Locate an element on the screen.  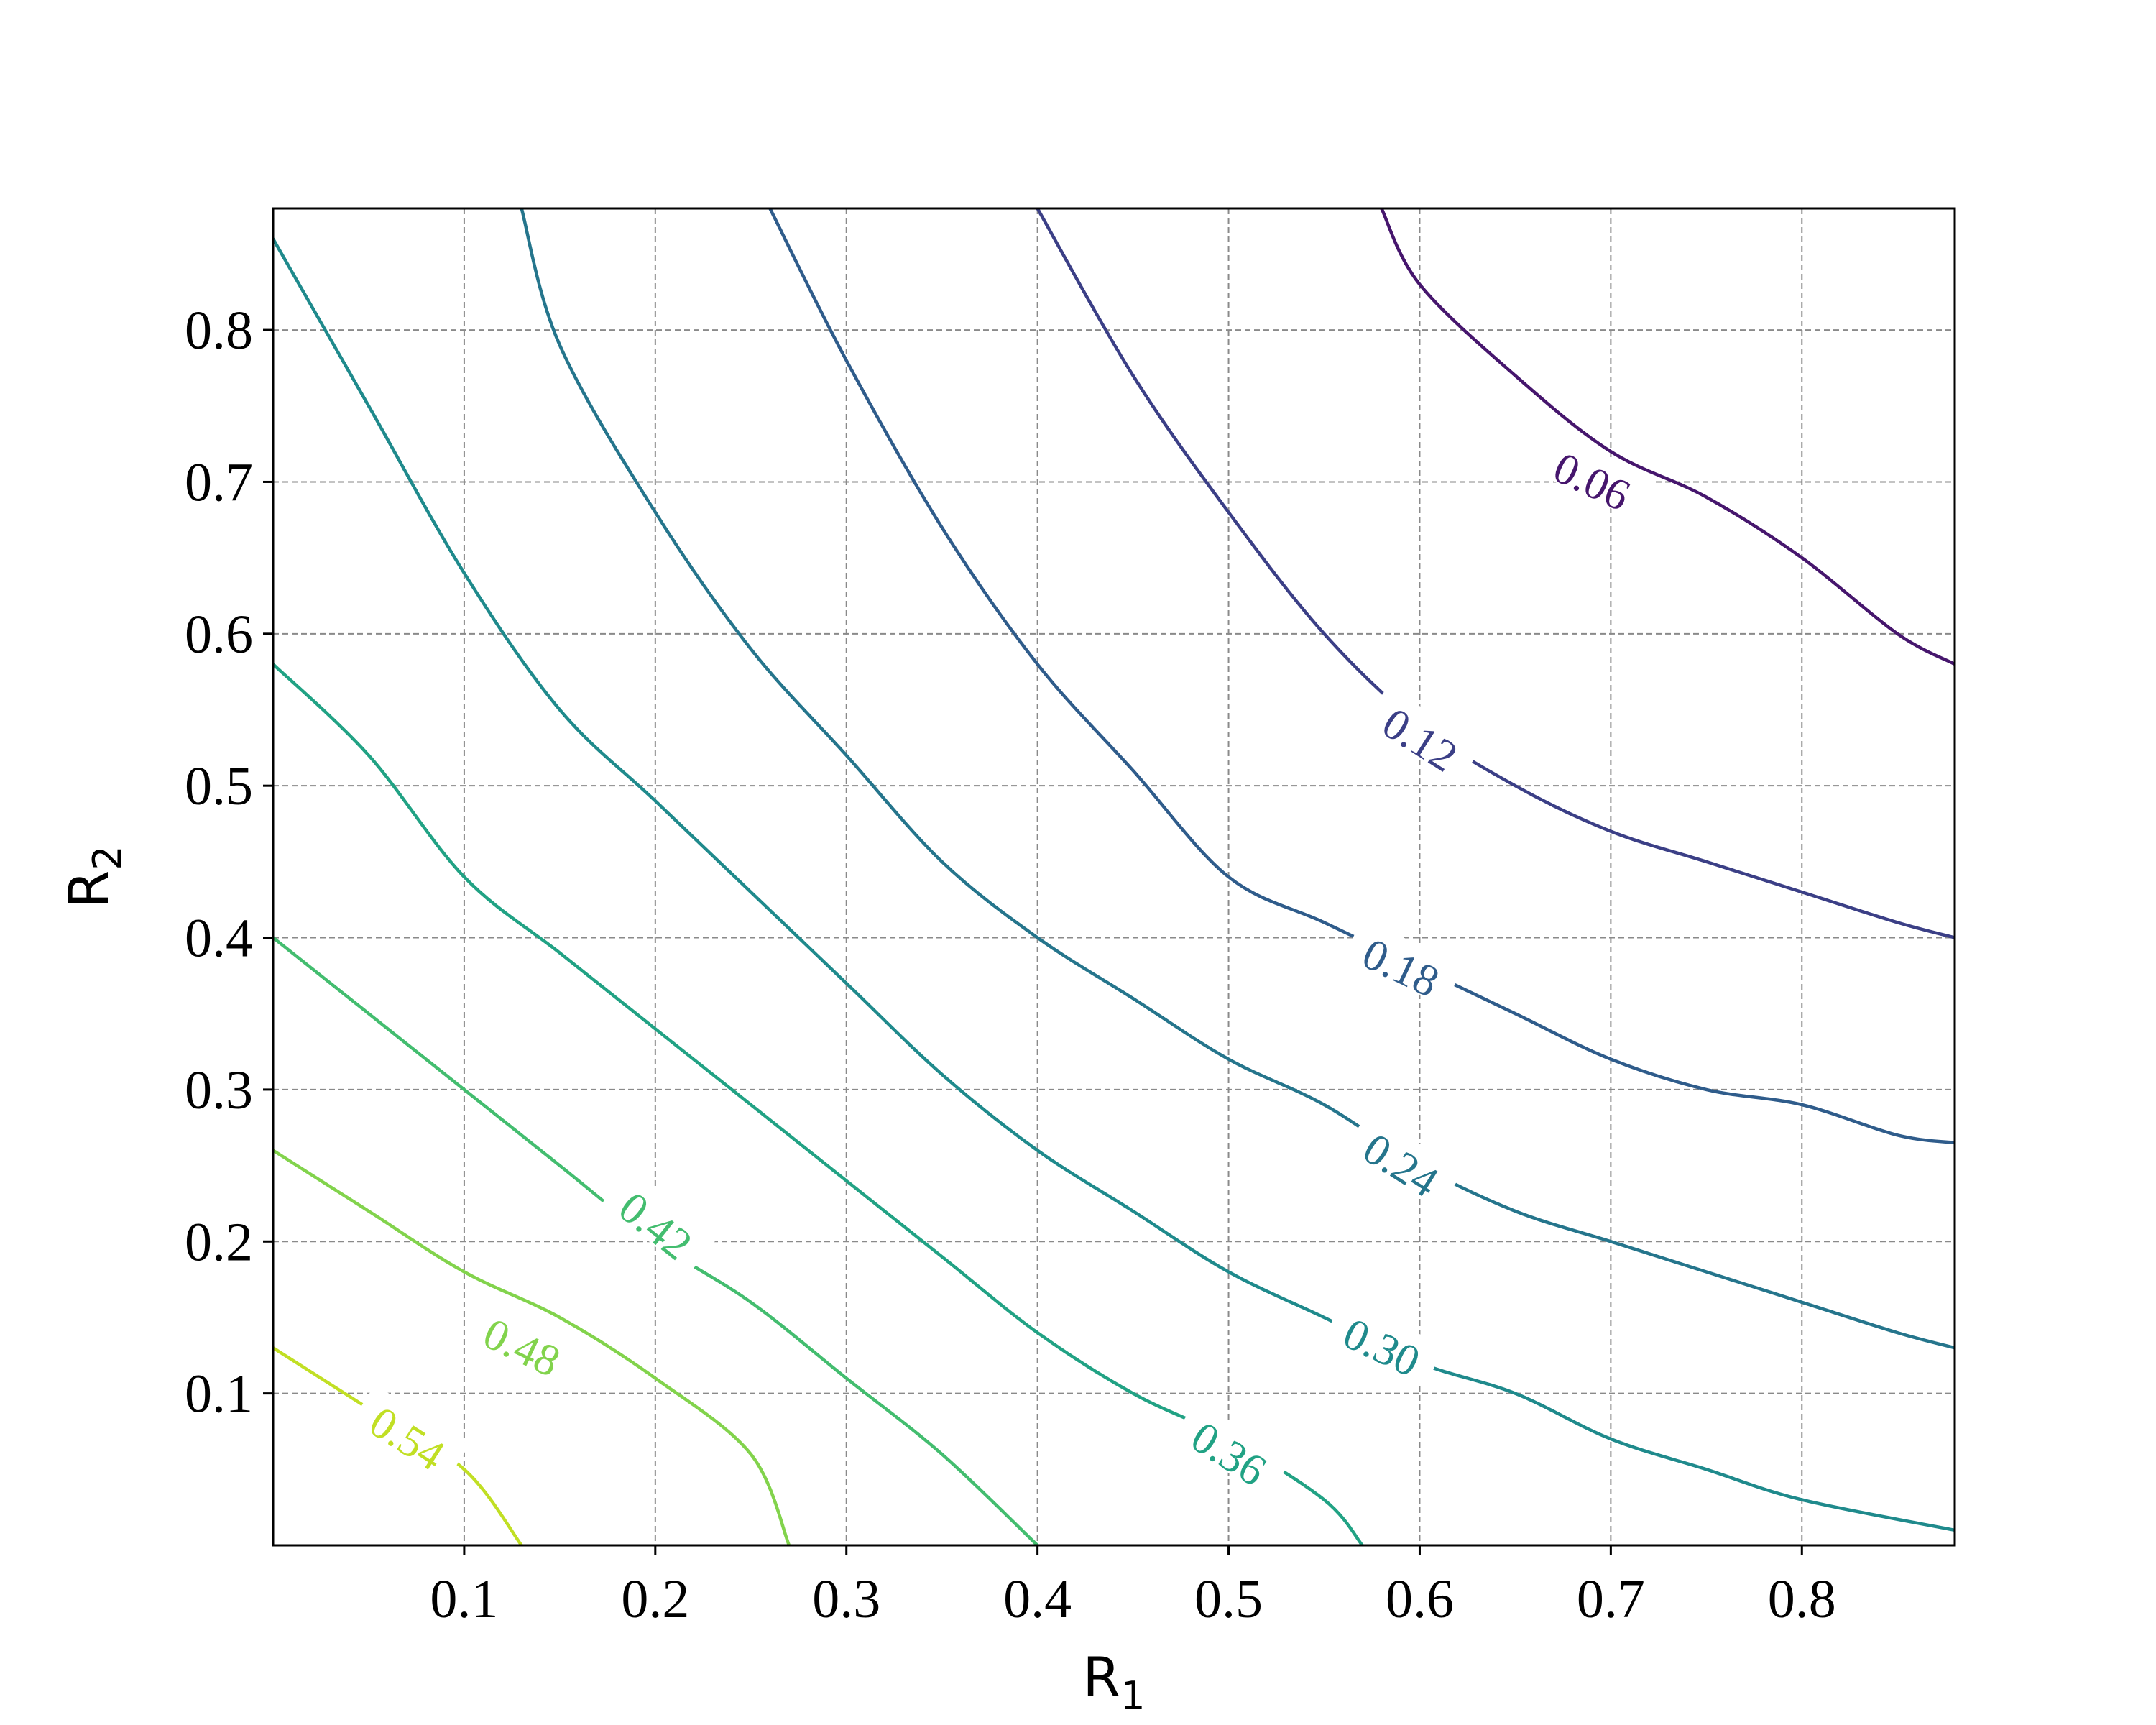
contour-line-0.06 is located at coordinates (1667, 437).